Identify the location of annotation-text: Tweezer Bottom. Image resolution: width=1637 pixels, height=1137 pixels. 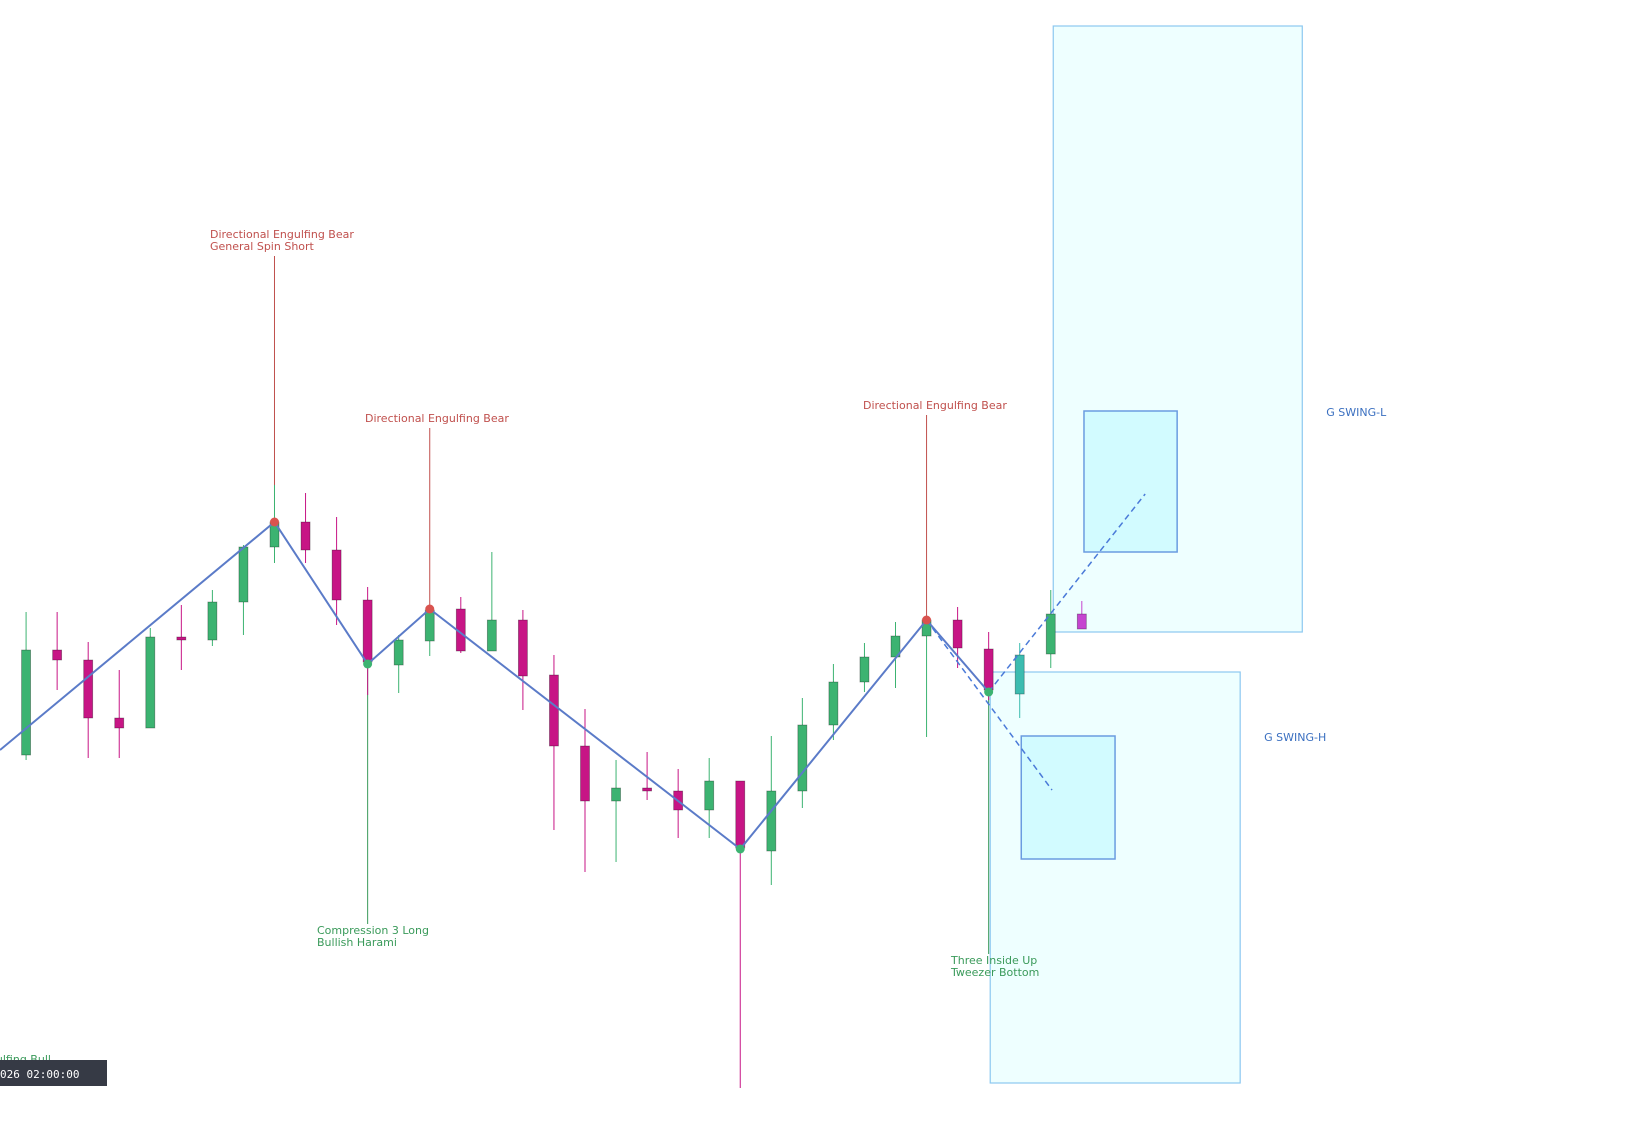
(994, 972).